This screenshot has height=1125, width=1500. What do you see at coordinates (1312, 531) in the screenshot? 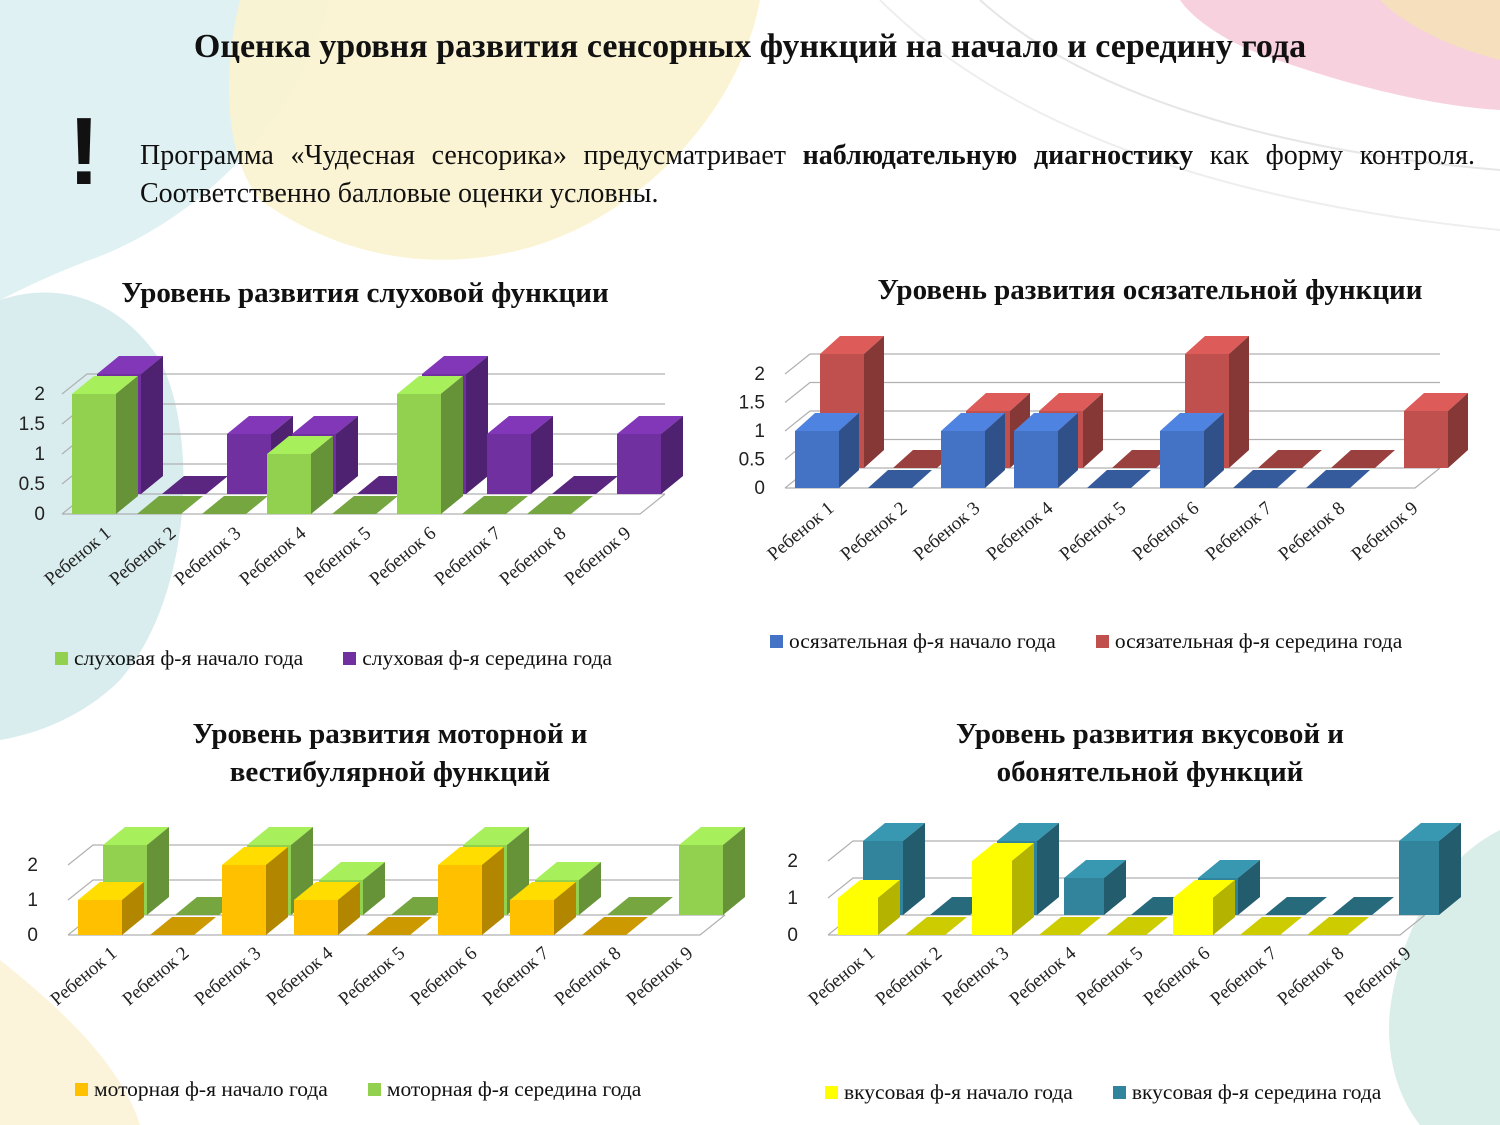
I see `x-tick-label: Ребенок 8` at bounding box center [1312, 531].